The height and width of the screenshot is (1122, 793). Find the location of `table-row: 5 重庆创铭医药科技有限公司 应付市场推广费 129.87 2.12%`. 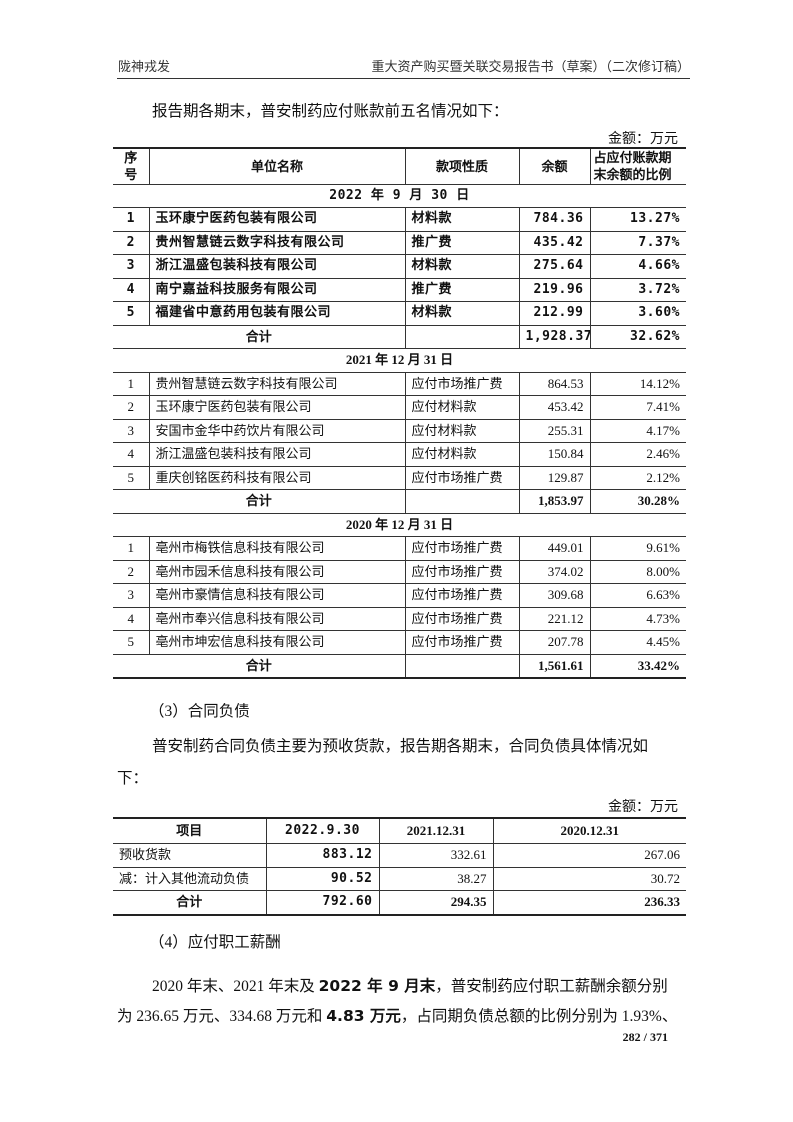

table-row: 5 重庆创铭医药科技有限公司 应付市场推广费 129.87 2.12% is located at coordinates (399, 477).